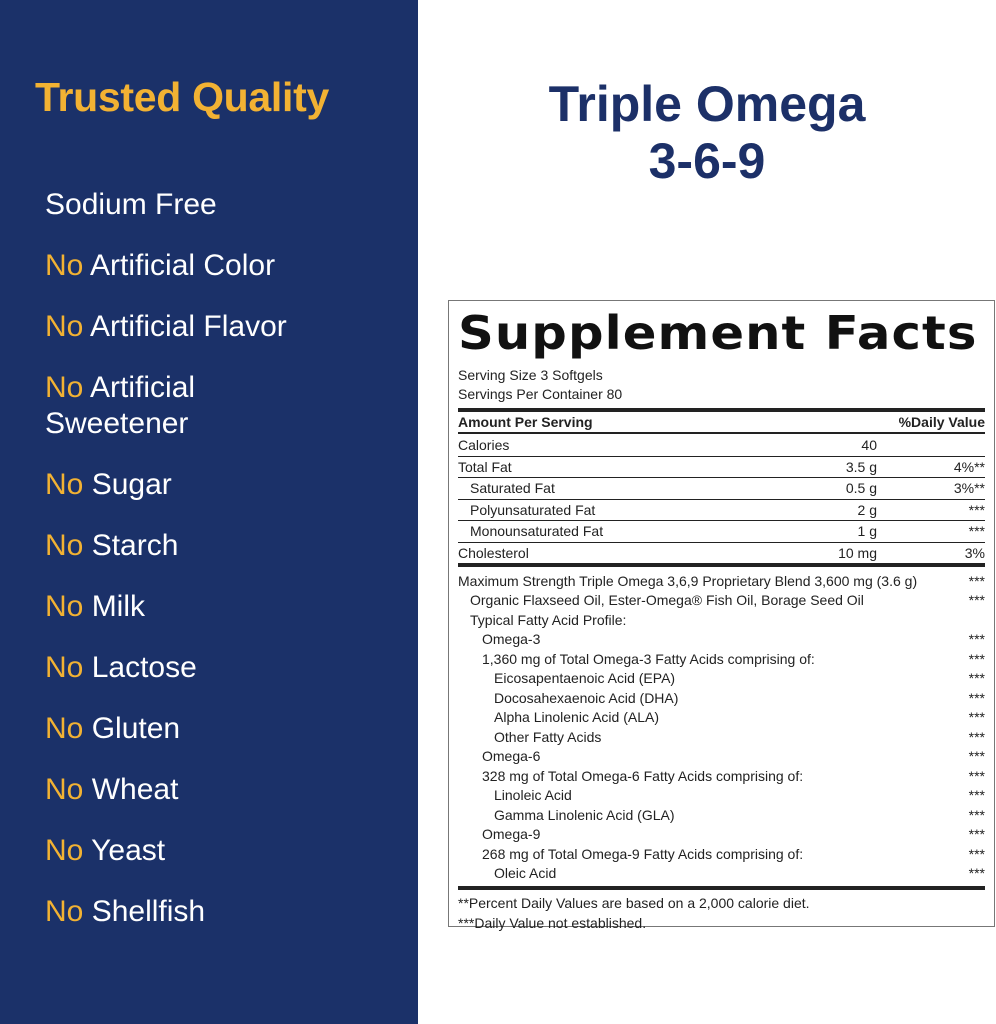 This screenshot has height=1024, width=996. What do you see at coordinates (552, 923) in the screenshot?
I see `footnote-not-established: ***Daily Value not established.` at bounding box center [552, 923].